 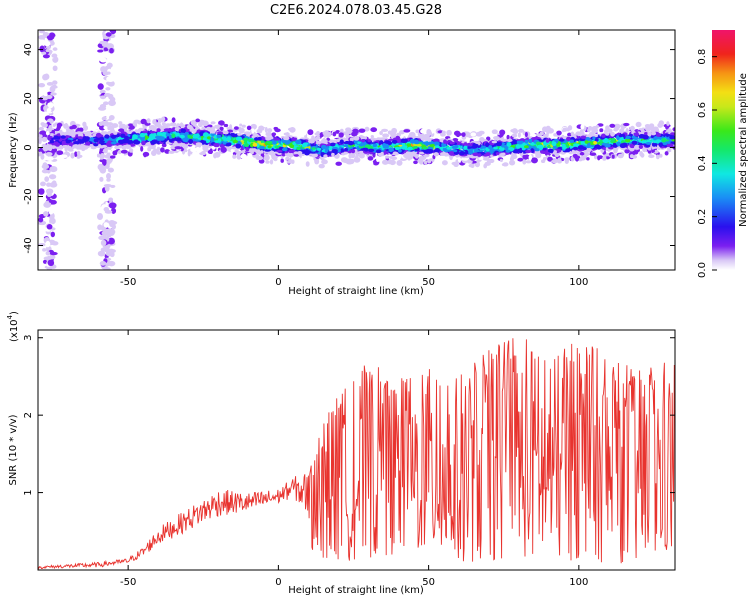 I want to click on colorbar-ticks: 0.0 0.2 0.4 0.6 0.8, so click(x=707, y=163).